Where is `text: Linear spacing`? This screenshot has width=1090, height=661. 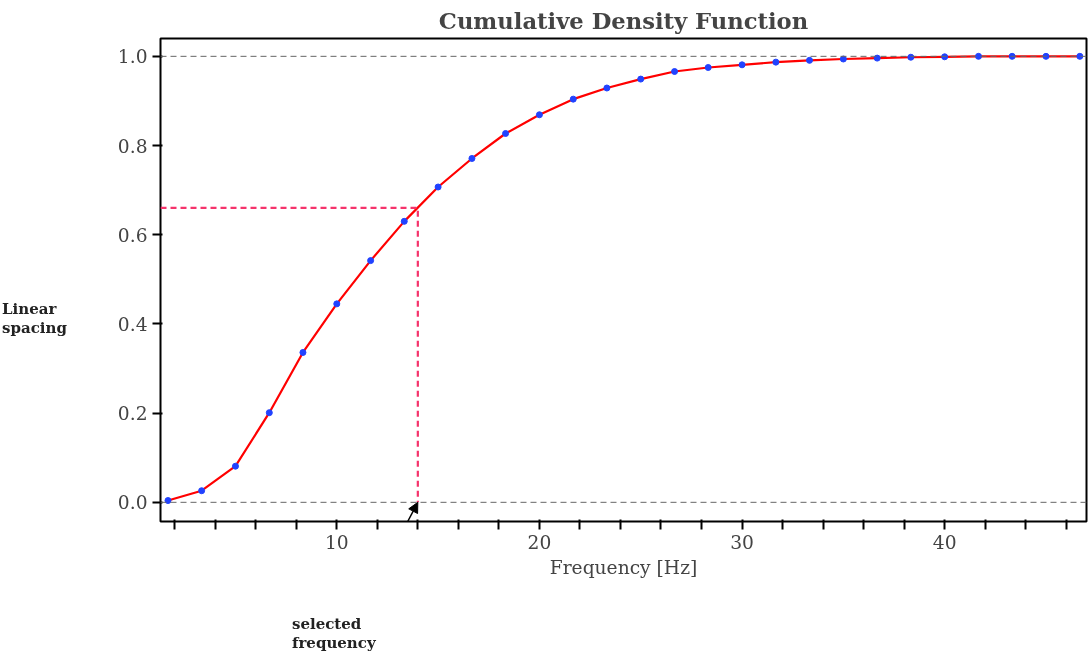
text: Linear spacing is located at coordinates (35, 319).